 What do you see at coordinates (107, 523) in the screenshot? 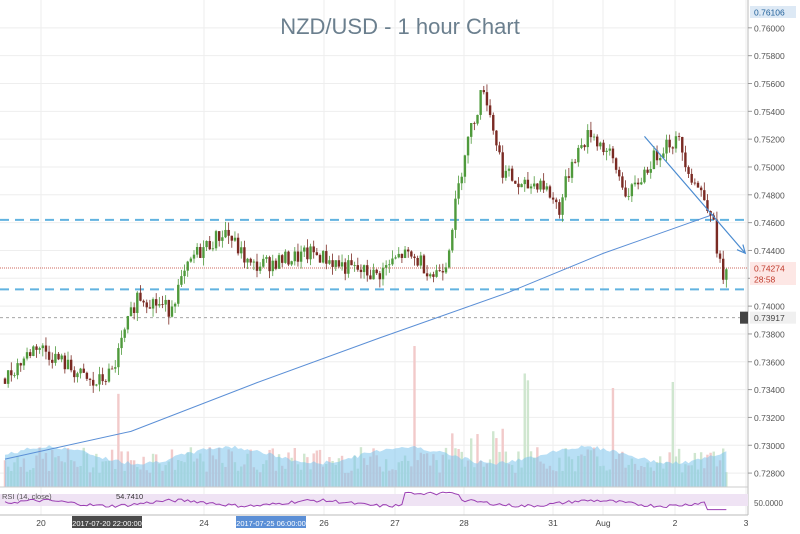
I see `time-highlight-label: 2017-07-20 22:00:00` at bounding box center [107, 523].